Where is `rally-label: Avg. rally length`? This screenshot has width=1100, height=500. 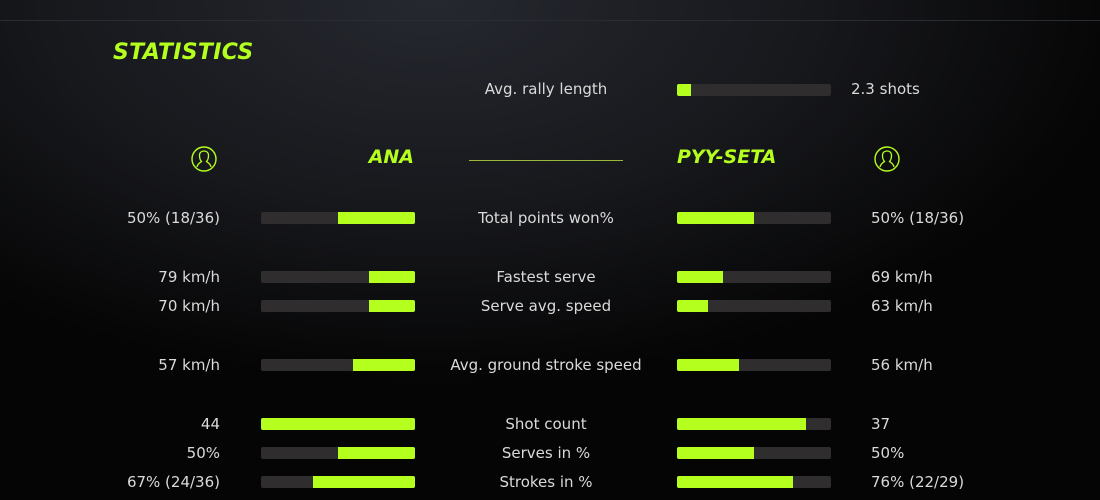
rally-label: Avg. rally length is located at coordinates (546, 89).